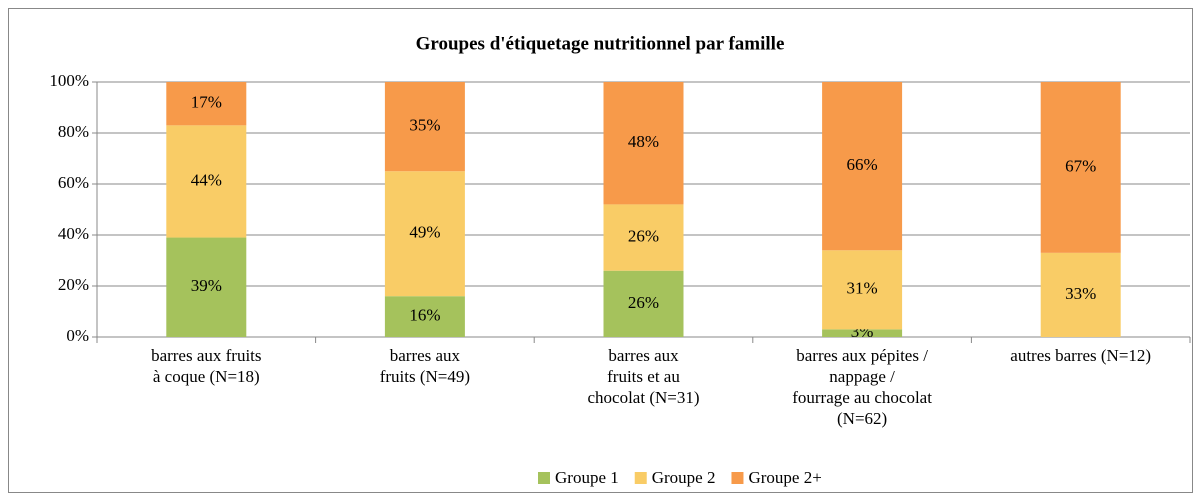  What do you see at coordinates (862, 397) in the screenshot?
I see `x-tick-label: fourrage au chocolat` at bounding box center [862, 397].